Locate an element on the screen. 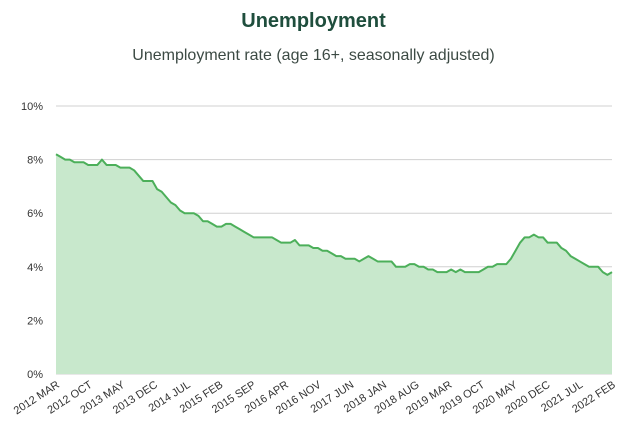 This screenshot has height=427, width=627. y-tick-label: 2% is located at coordinates (35, 321).